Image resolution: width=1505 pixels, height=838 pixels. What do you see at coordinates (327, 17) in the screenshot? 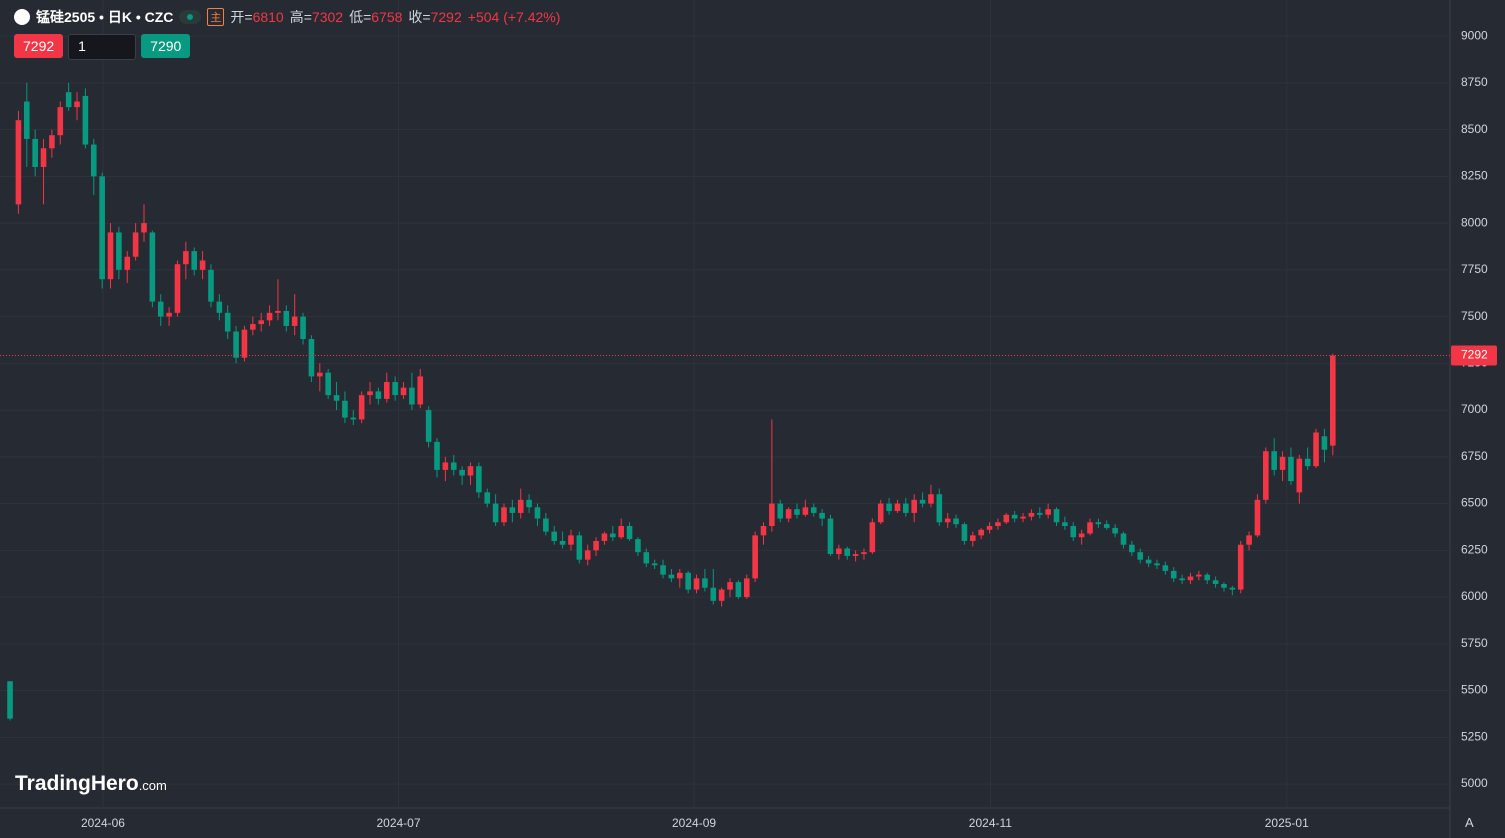
I see `high-value: 7302` at bounding box center [327, 17].